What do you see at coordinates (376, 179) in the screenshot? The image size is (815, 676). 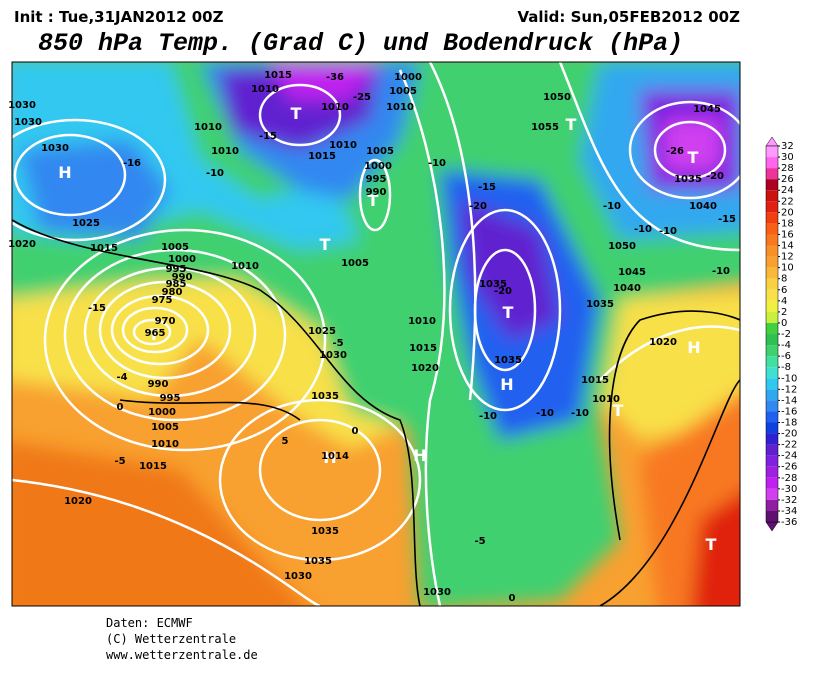 I see `contour-label: 995` at bounding box center [376, 179].